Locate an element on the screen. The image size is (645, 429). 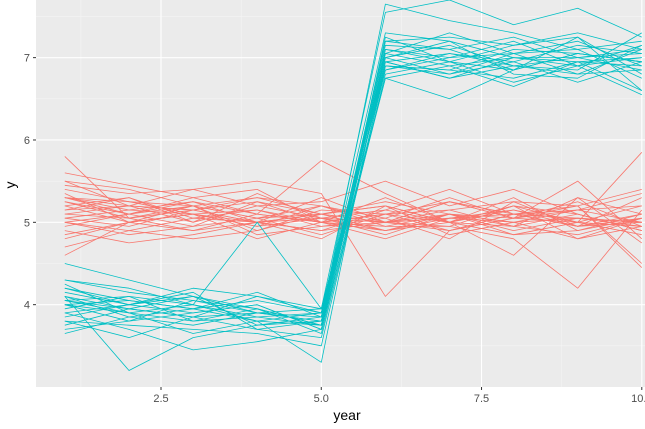
x-tick-label-2: 7.5 is located at coordinates (481, 399).